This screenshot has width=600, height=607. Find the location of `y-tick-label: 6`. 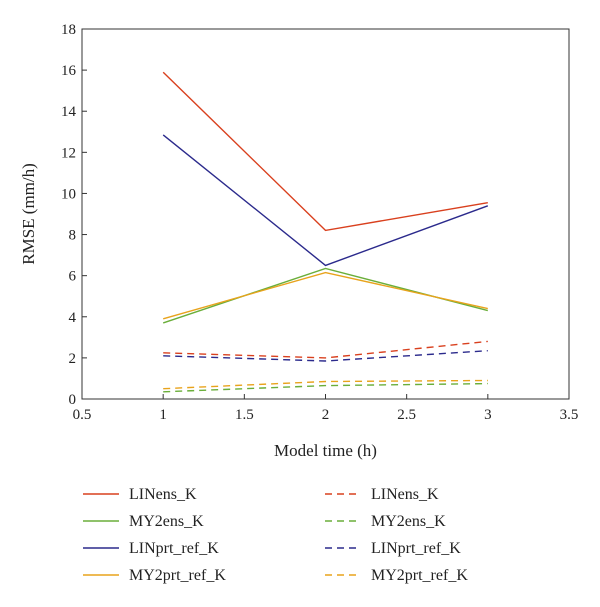

y-tick-label: 6 is located at coordinates (73, 277).